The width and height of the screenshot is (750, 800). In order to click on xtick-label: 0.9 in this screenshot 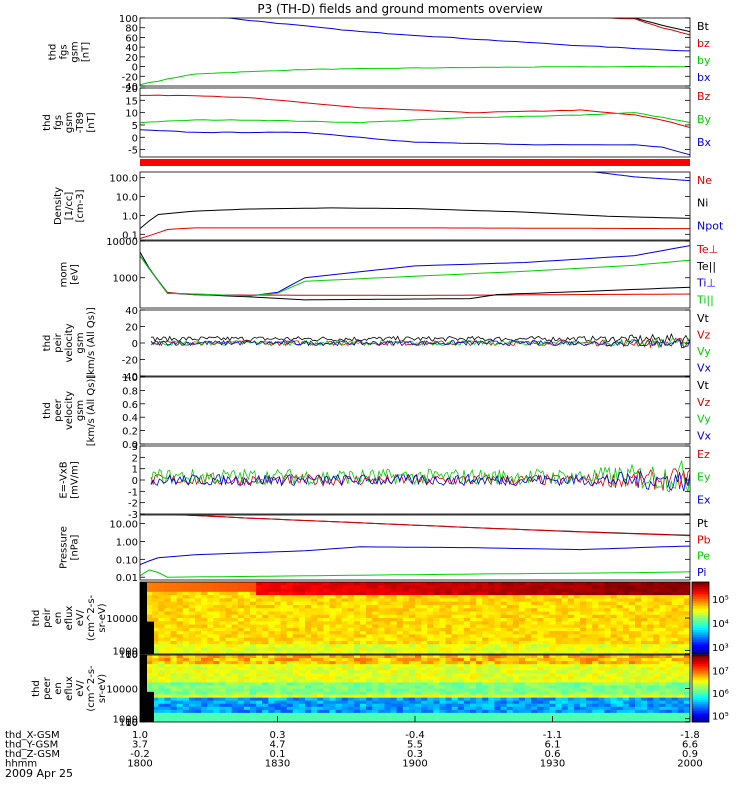, I will do `click(690, 754)`.